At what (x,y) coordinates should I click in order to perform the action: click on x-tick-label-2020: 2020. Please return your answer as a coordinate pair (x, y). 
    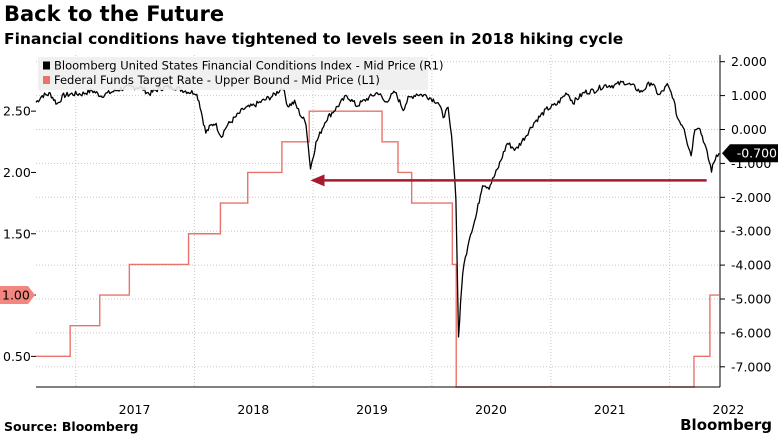
    Looking at the image, I should click on (491, 409).